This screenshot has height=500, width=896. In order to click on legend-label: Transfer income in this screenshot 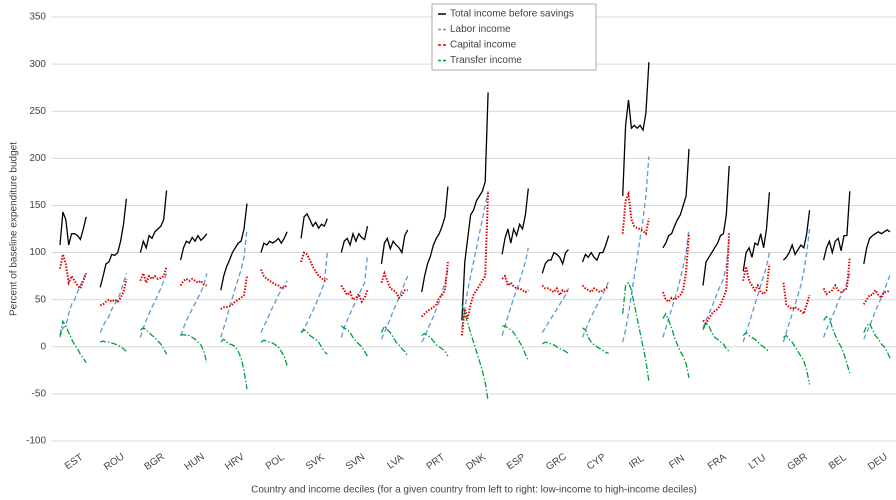, I will do `click(486, 60)`.